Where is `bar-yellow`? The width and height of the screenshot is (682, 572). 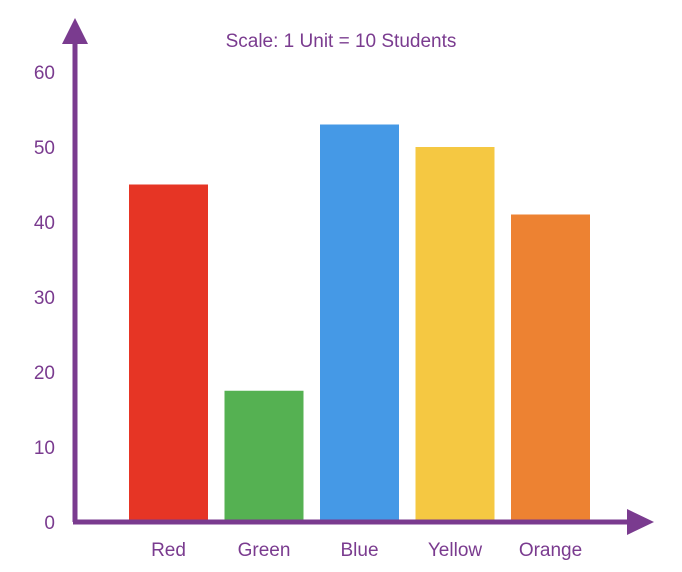 bar-yellow is located at coordinates (455, 334).